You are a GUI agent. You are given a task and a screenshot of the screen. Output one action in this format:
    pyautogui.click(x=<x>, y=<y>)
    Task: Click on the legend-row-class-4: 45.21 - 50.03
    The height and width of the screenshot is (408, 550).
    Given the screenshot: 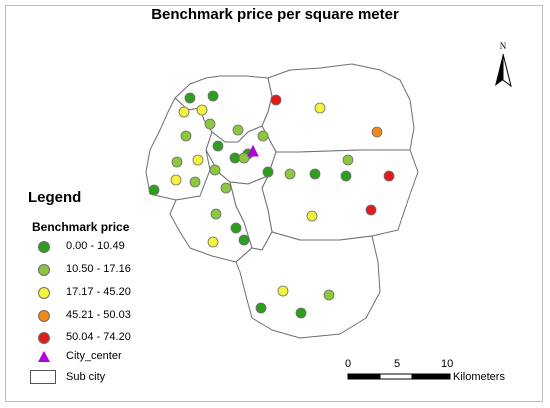 What is the action you would take?
    pyautogui.click(x=100, y=316)
    